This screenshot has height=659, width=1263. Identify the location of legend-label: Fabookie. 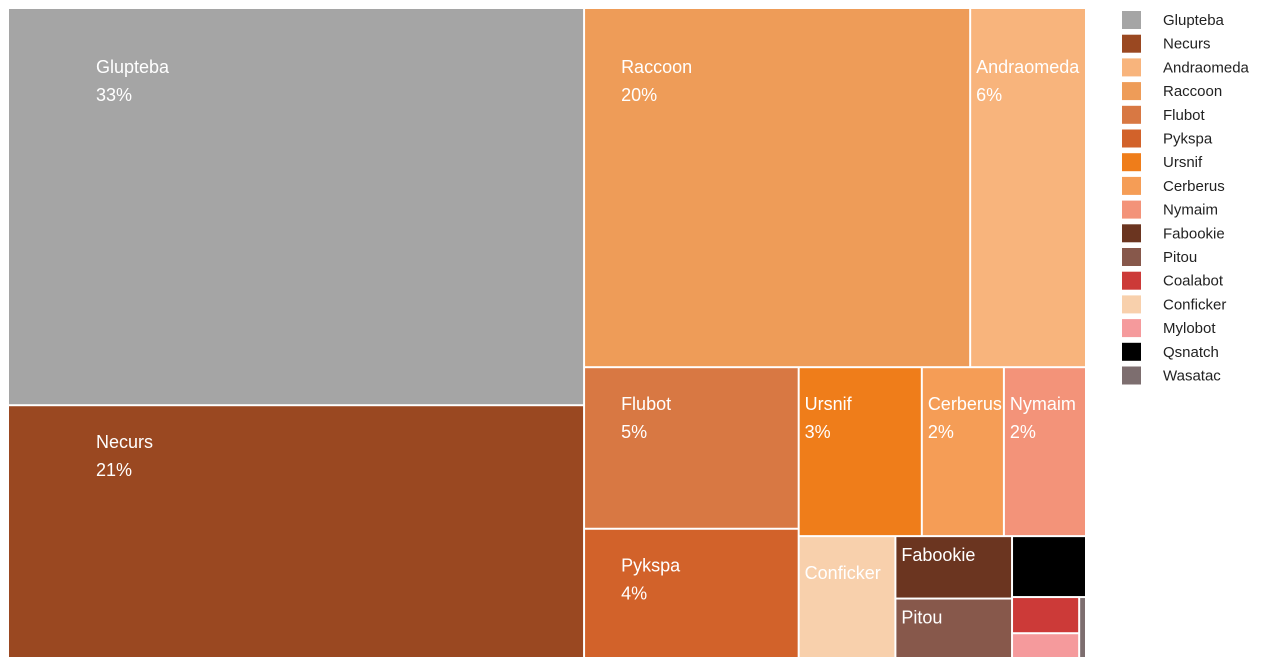
(1194, 233).